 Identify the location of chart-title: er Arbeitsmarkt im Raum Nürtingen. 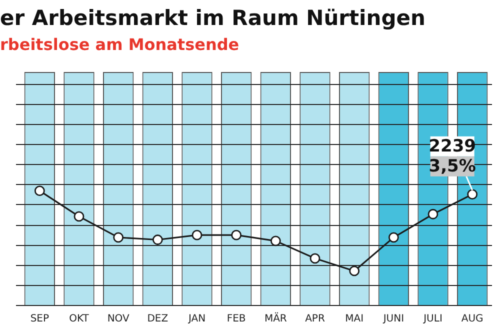
(213, 18).